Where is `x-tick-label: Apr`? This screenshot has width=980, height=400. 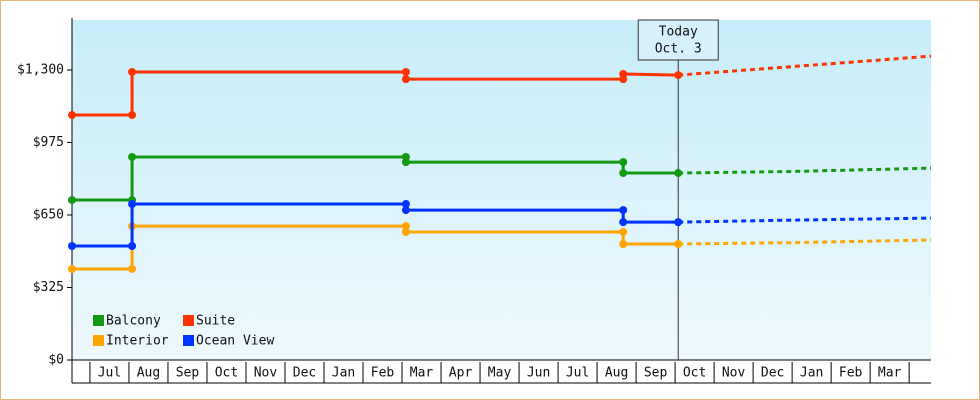
x-tick-label: Apr is located at coordinates (461, 373).